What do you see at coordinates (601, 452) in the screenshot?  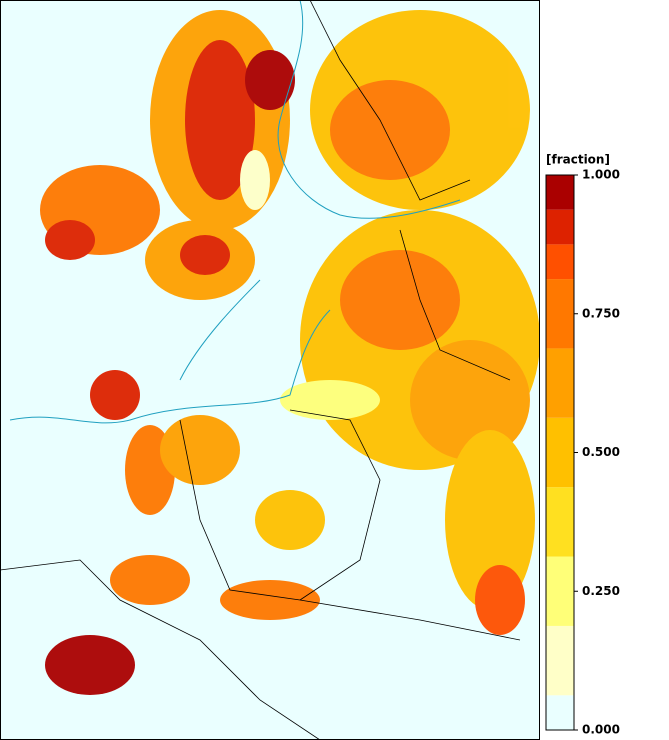 I see `colorbar-tick-label: 0.500` at bounding box center [601, 452].